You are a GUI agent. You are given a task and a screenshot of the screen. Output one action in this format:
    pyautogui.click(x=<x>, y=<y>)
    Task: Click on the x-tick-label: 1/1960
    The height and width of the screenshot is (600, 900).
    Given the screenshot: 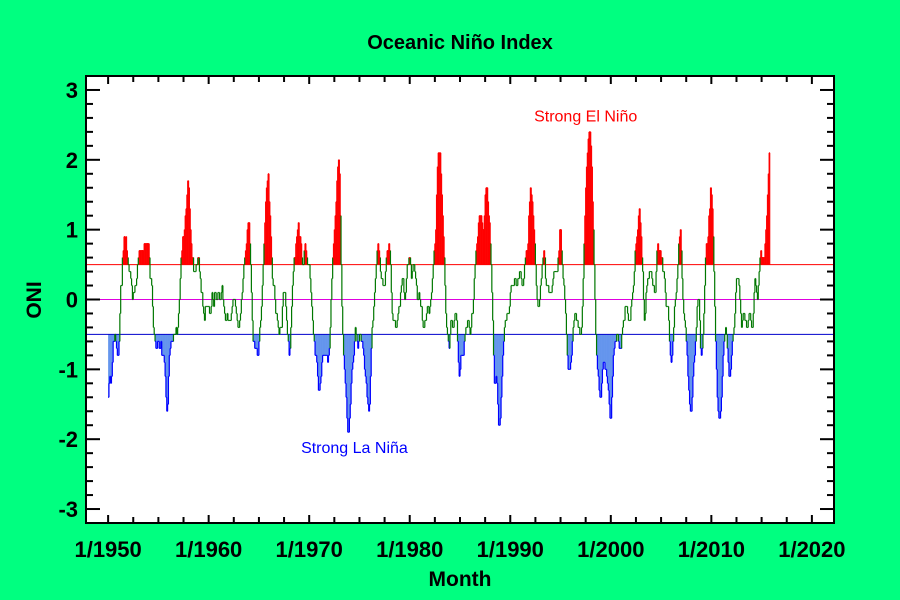 What is the action you would take?
    pyautogui.click(x=208, y=549)
    